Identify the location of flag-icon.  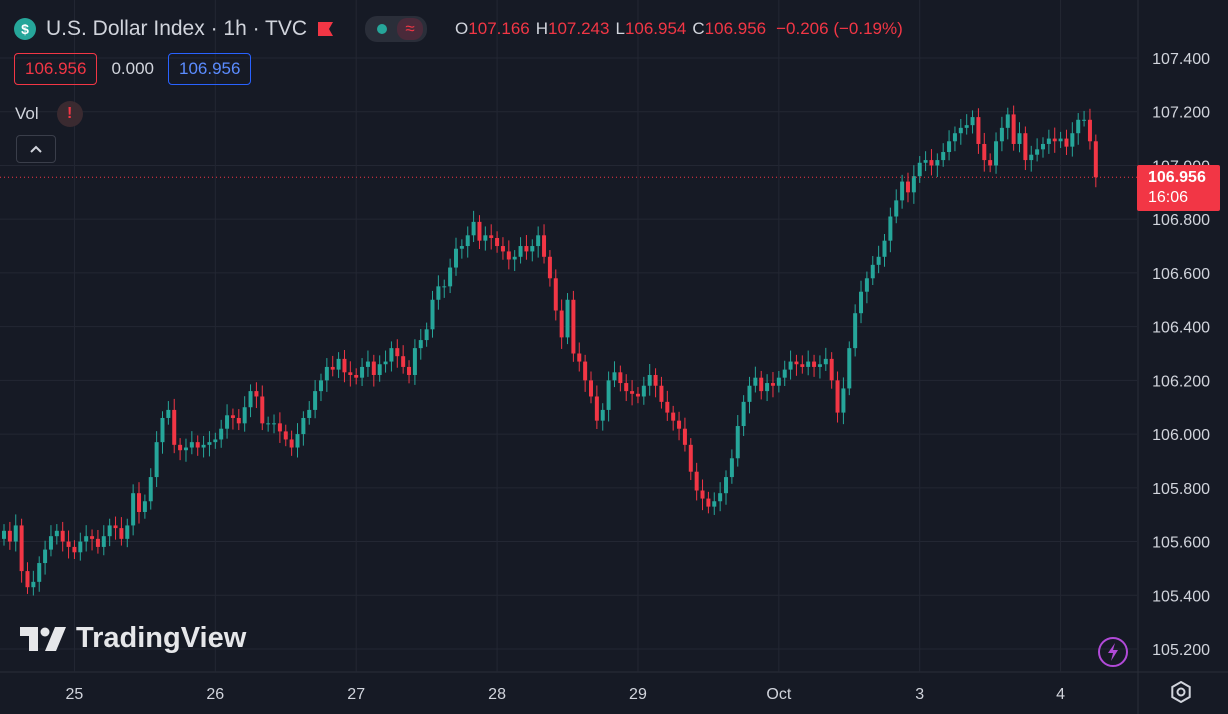
(326, 29).